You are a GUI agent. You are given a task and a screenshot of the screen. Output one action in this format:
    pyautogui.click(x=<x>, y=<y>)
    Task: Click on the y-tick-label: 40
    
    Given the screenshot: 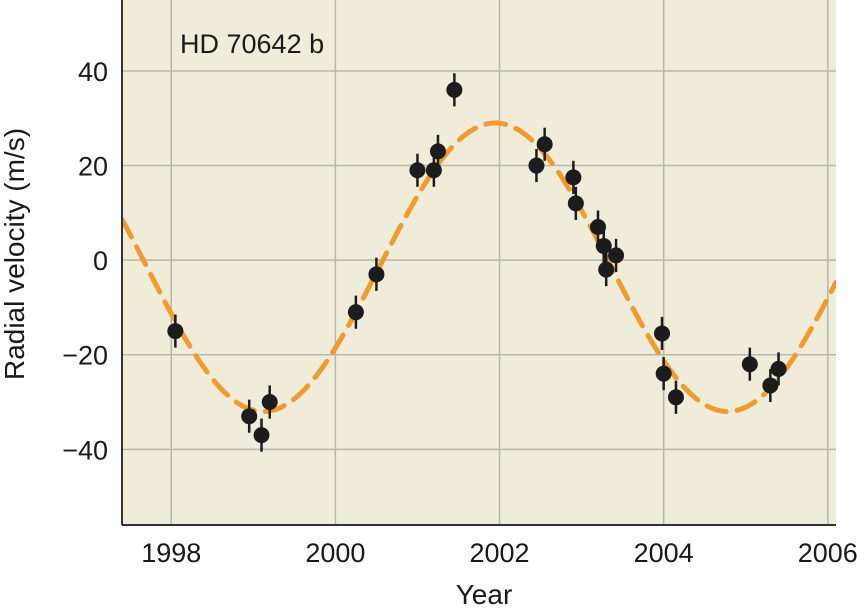 What is the action you would take?
    pyautogui.click(x=93, y=72)
    